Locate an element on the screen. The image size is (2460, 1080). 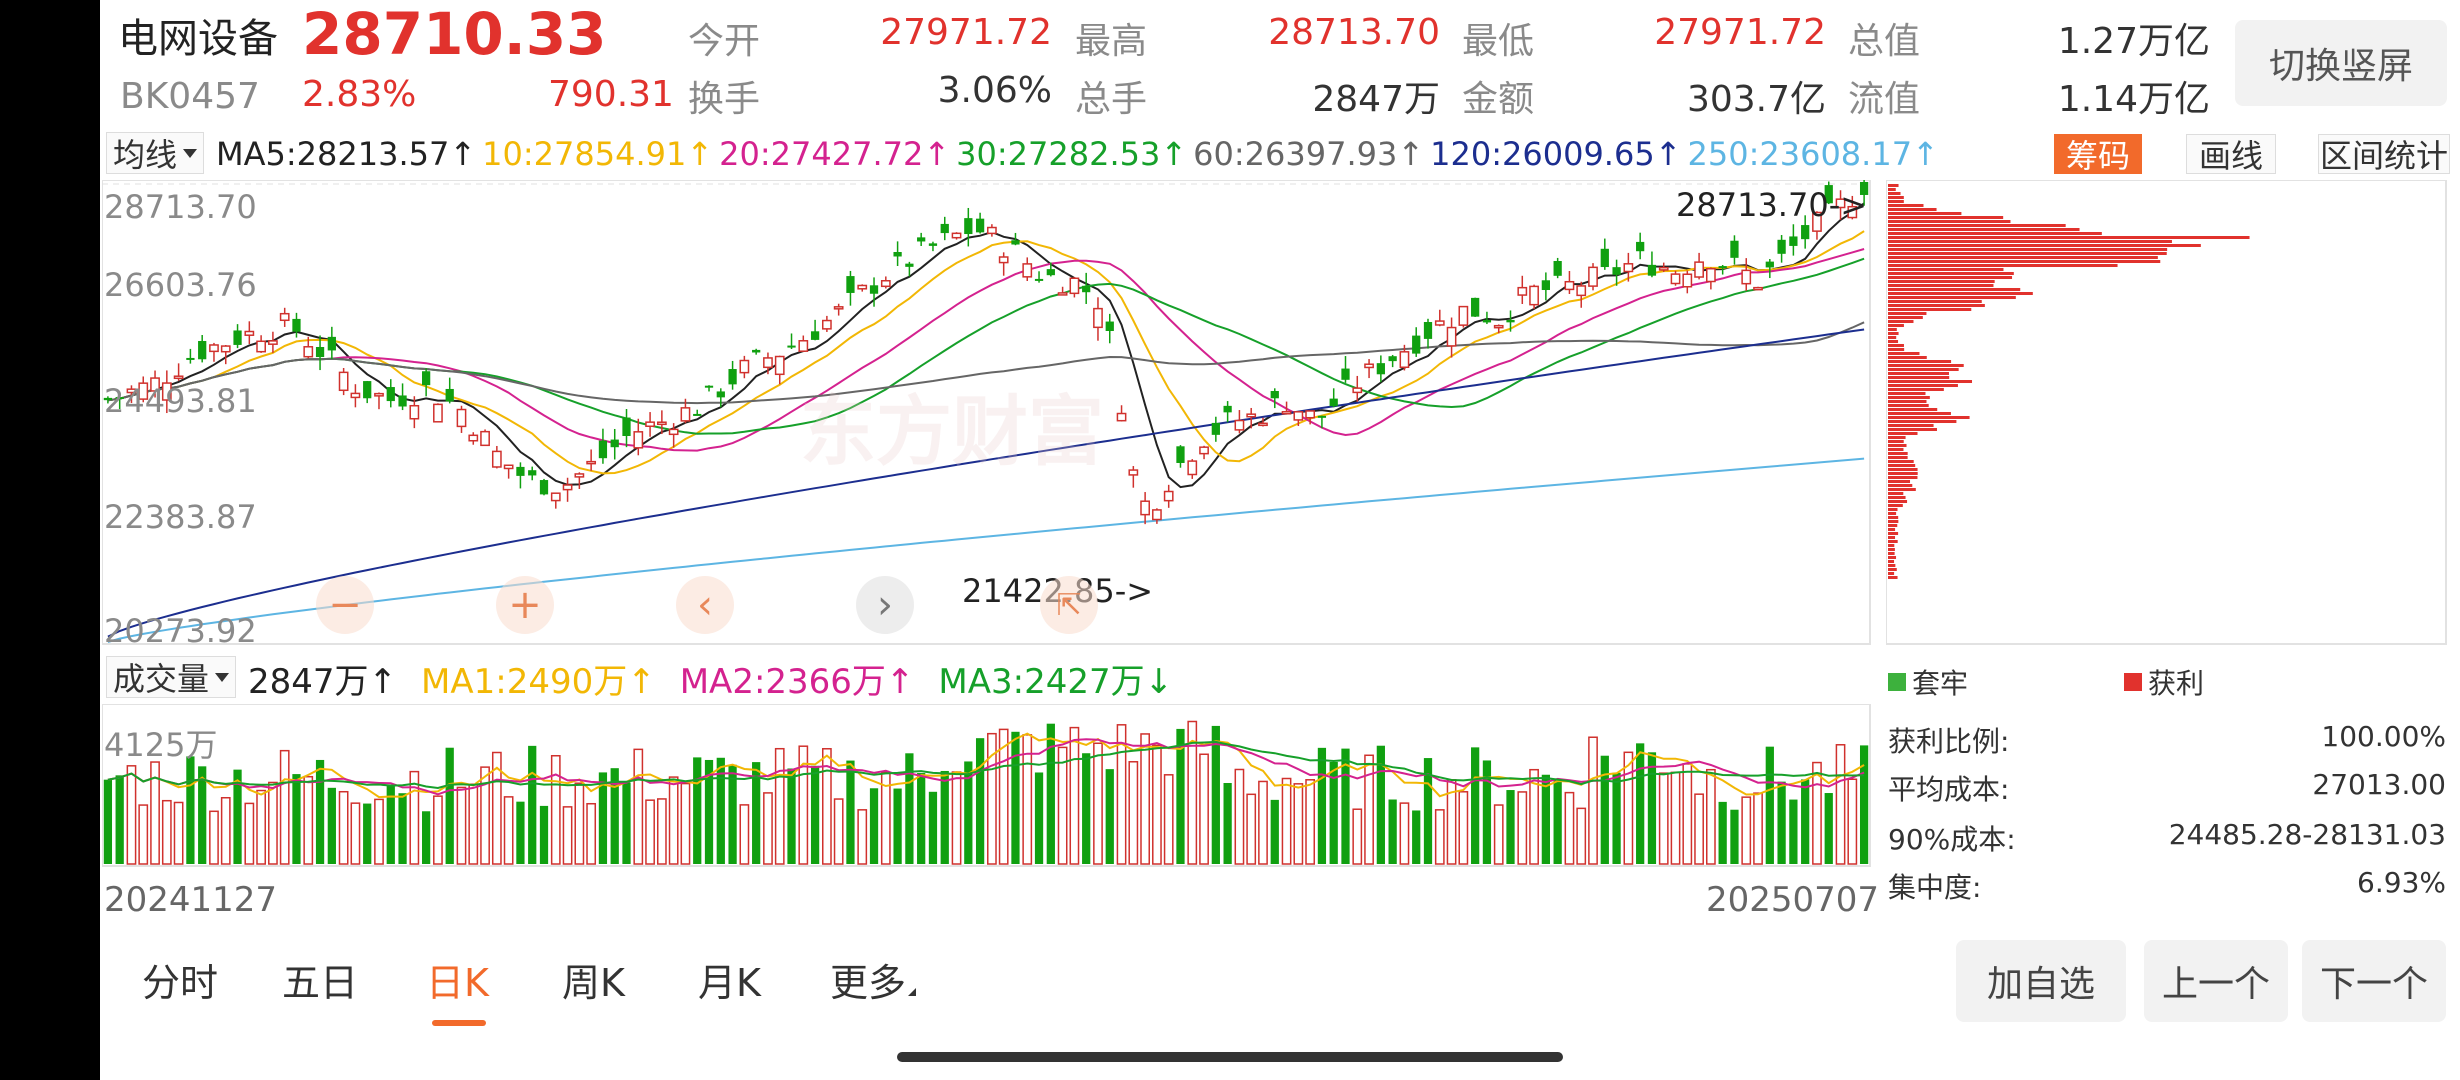
reset-button: ⇱ is located at coordinates (1069, 605).